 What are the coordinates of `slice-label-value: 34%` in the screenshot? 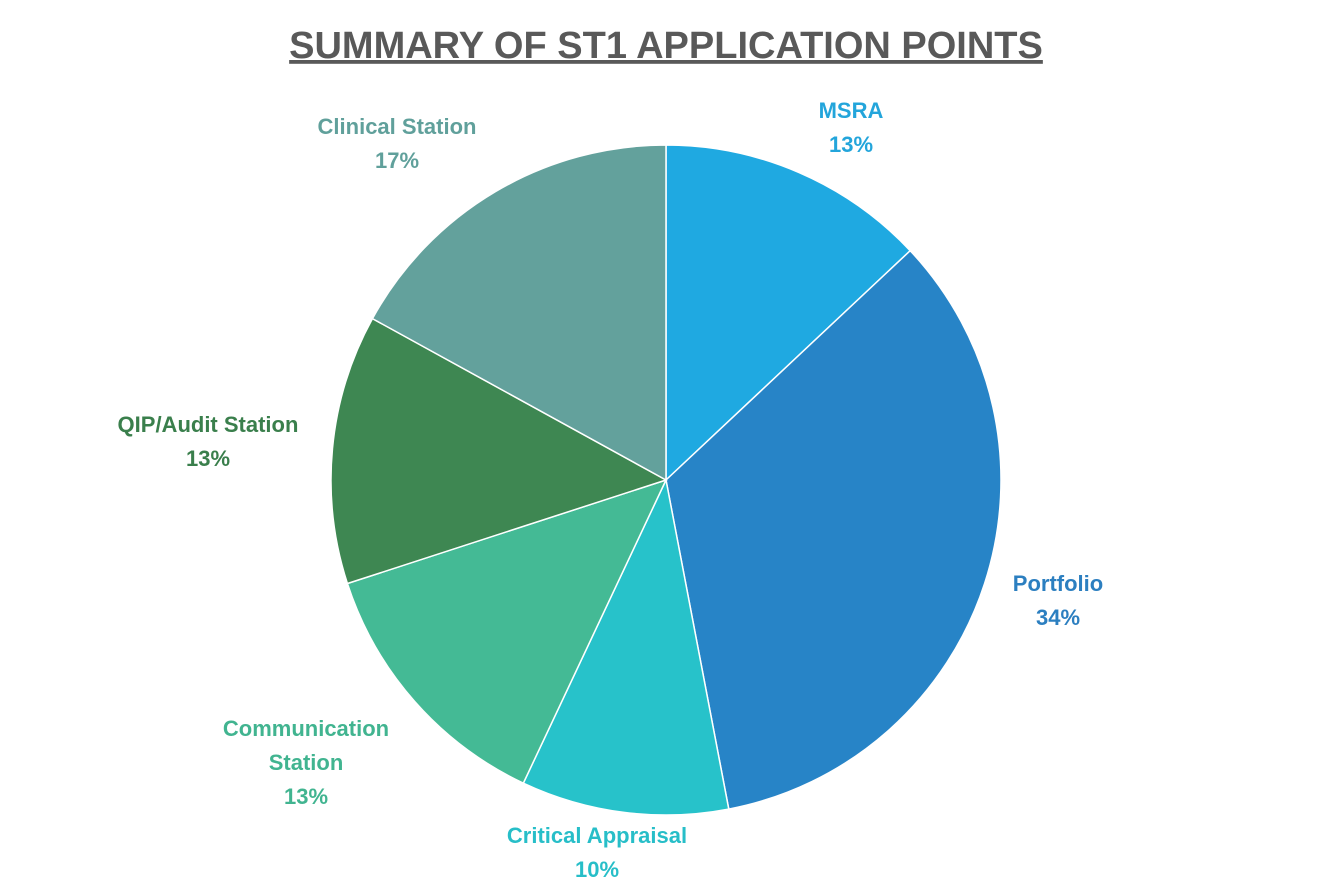 It's located at (1058, 617).